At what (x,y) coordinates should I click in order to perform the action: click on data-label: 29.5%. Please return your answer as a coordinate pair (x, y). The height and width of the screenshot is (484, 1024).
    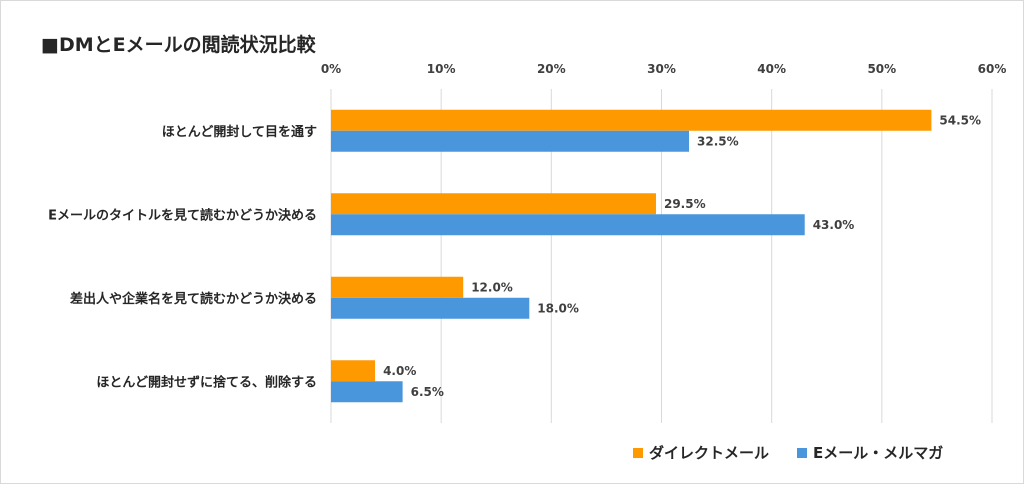
    Looking at the image, I should click on (685, 204).